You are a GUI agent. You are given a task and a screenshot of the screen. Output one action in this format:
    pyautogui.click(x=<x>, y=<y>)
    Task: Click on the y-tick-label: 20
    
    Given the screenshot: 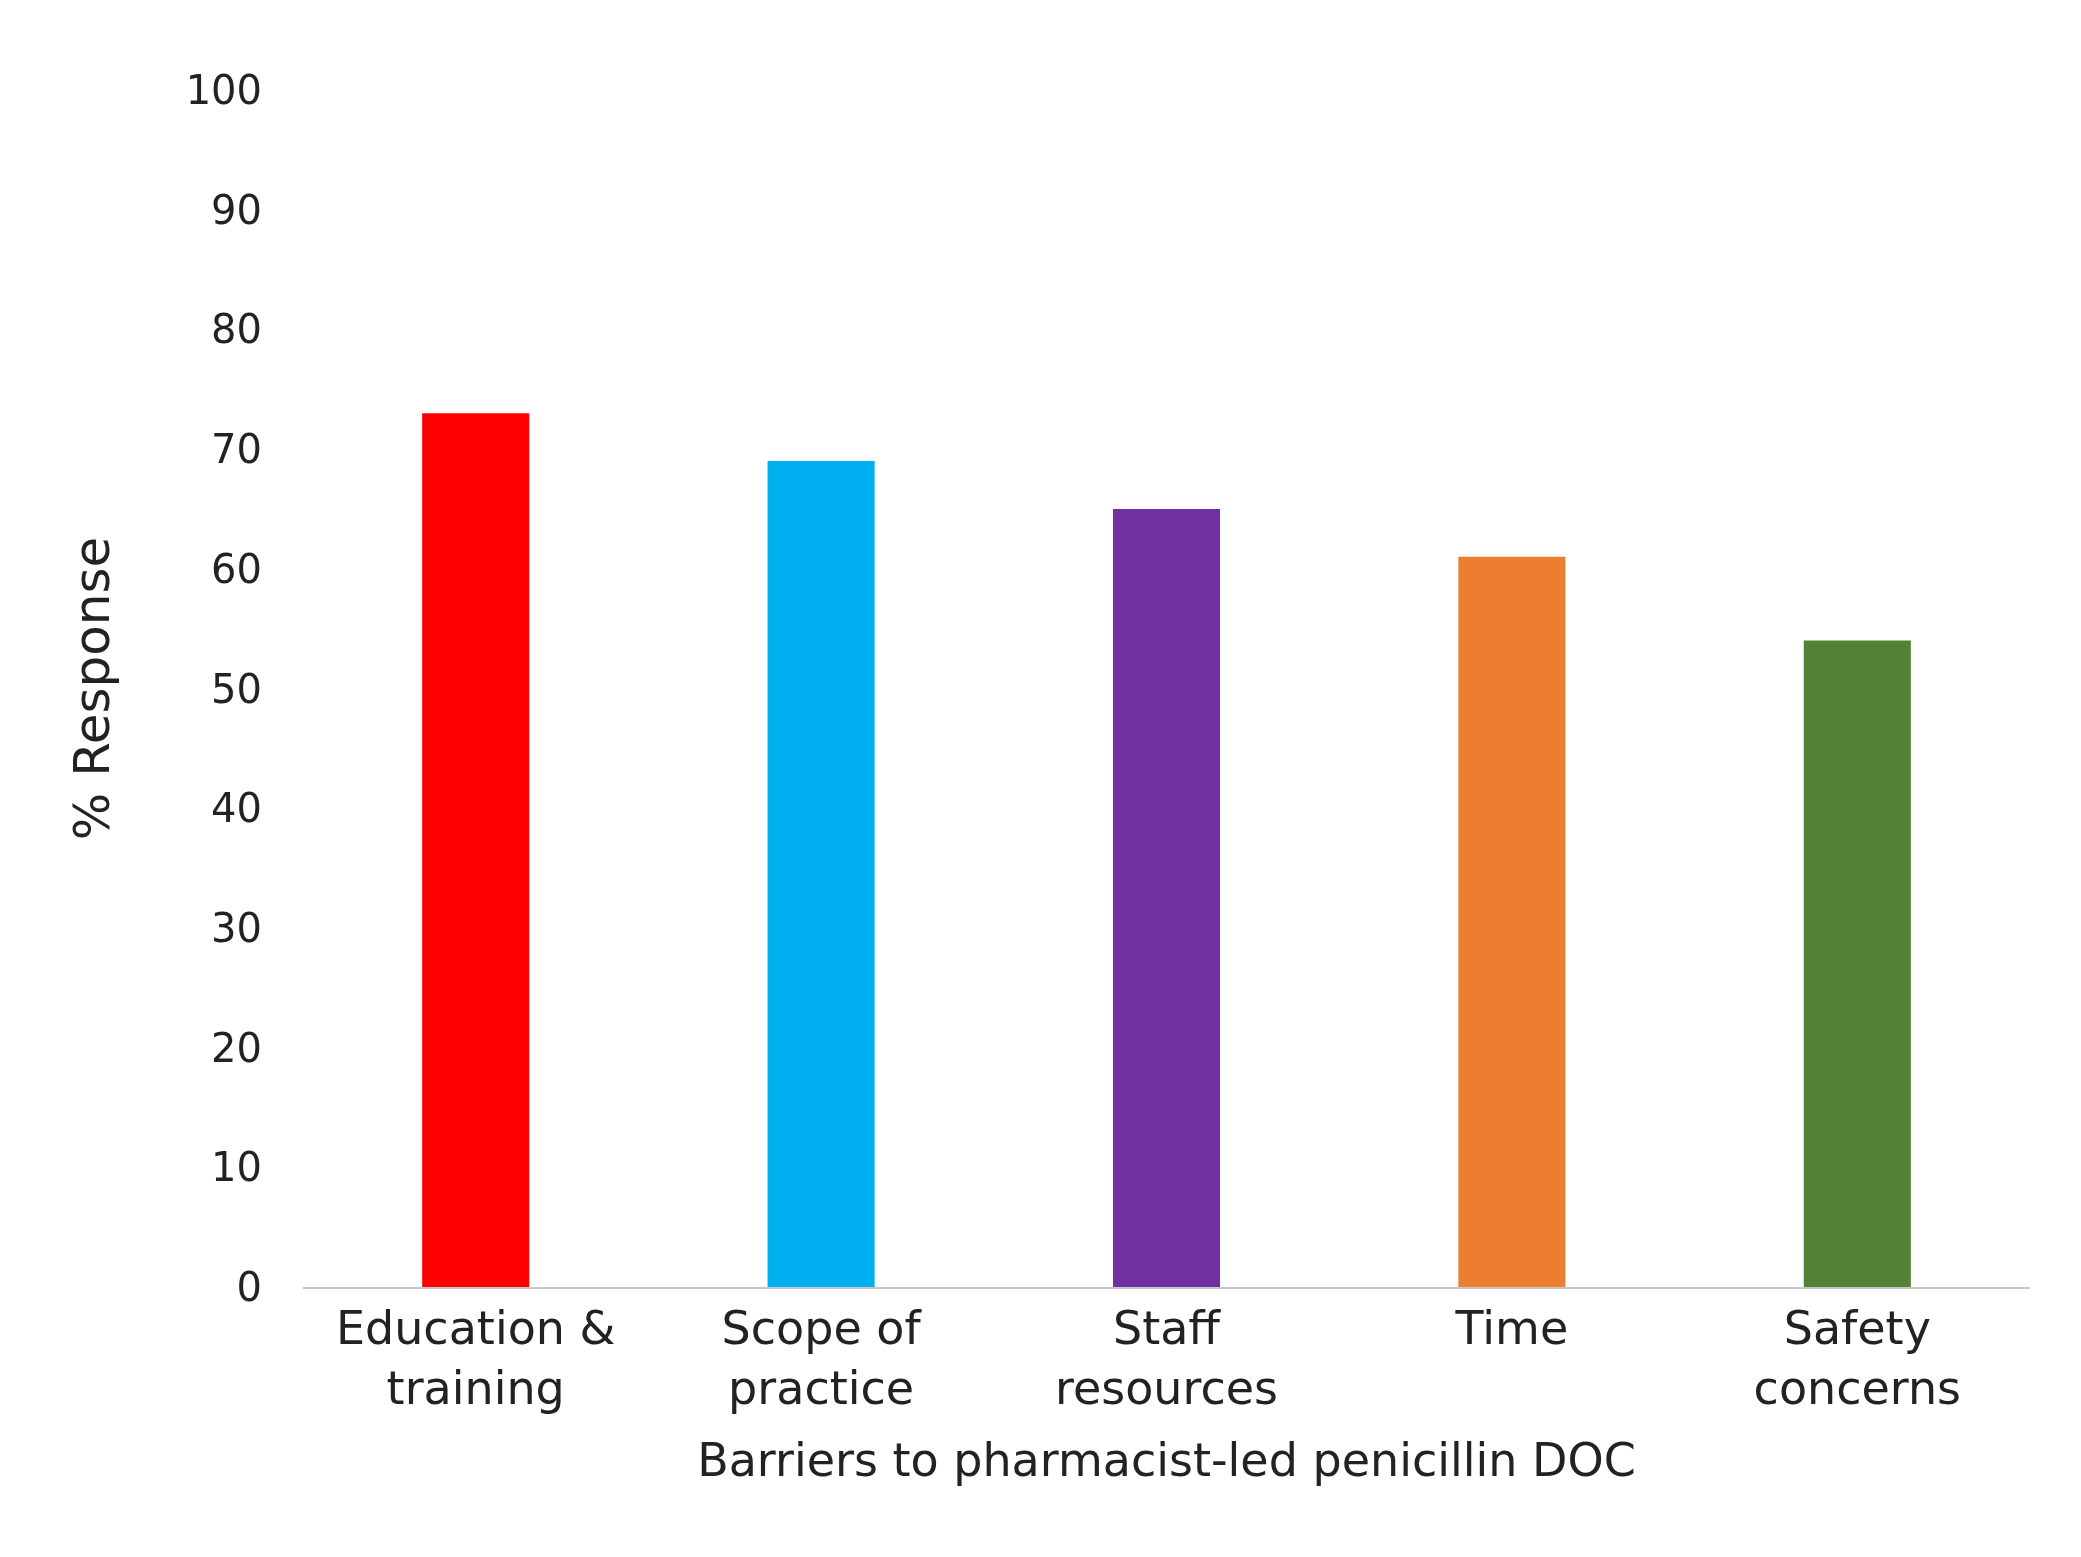 What is the action you would take?
    pyautogui.click(x=236, y=1047)
    